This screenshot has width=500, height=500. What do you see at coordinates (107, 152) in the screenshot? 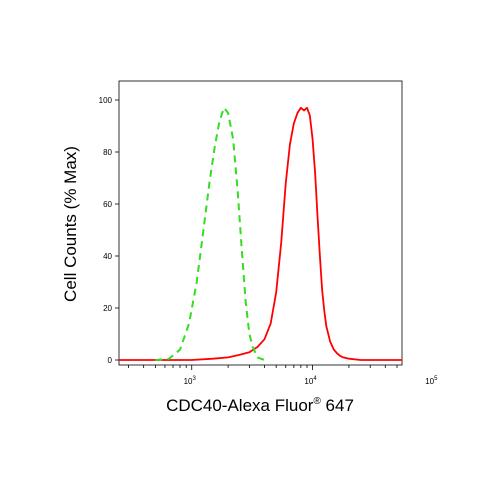
I see `y-tick-label: 80` at bounding box center [107, 152].